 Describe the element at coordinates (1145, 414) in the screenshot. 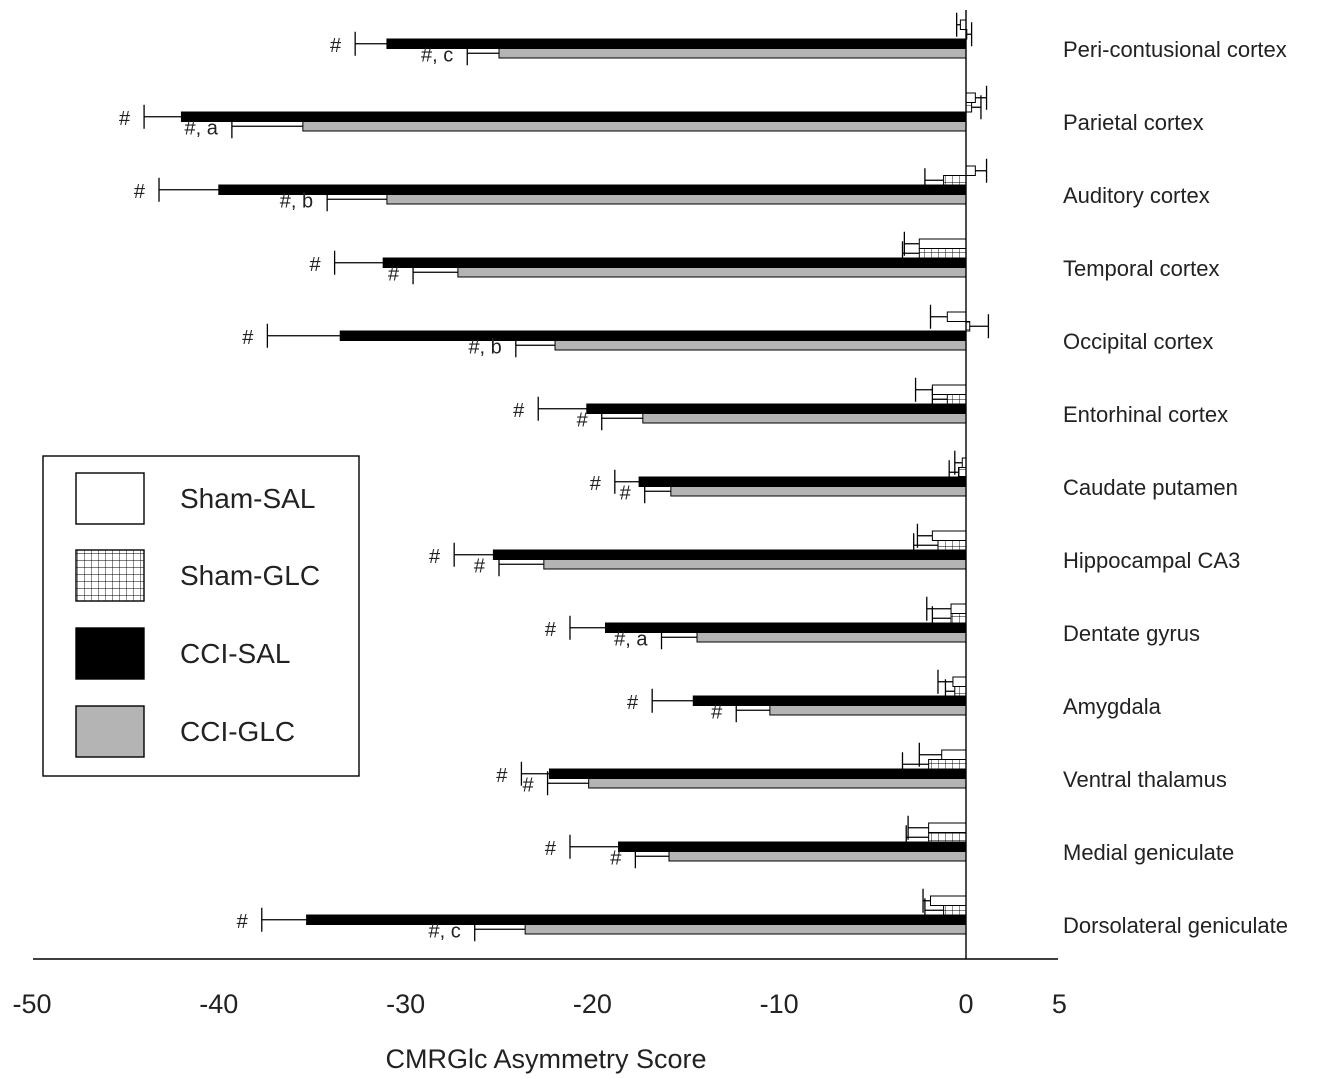

I see `category-label-entorhinal-cortex: Entorhinal cortex` at that location.